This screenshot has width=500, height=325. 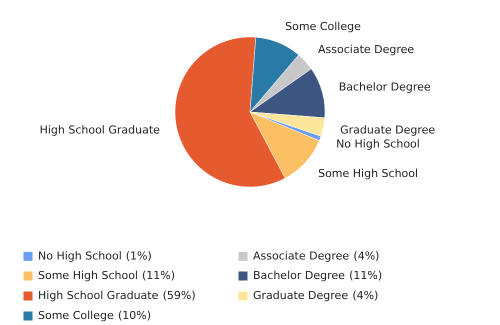 What do you see at coordinates (323, 26) in the screenshot?
I see `slice-label: Some College` at bounding box center [323, 26].